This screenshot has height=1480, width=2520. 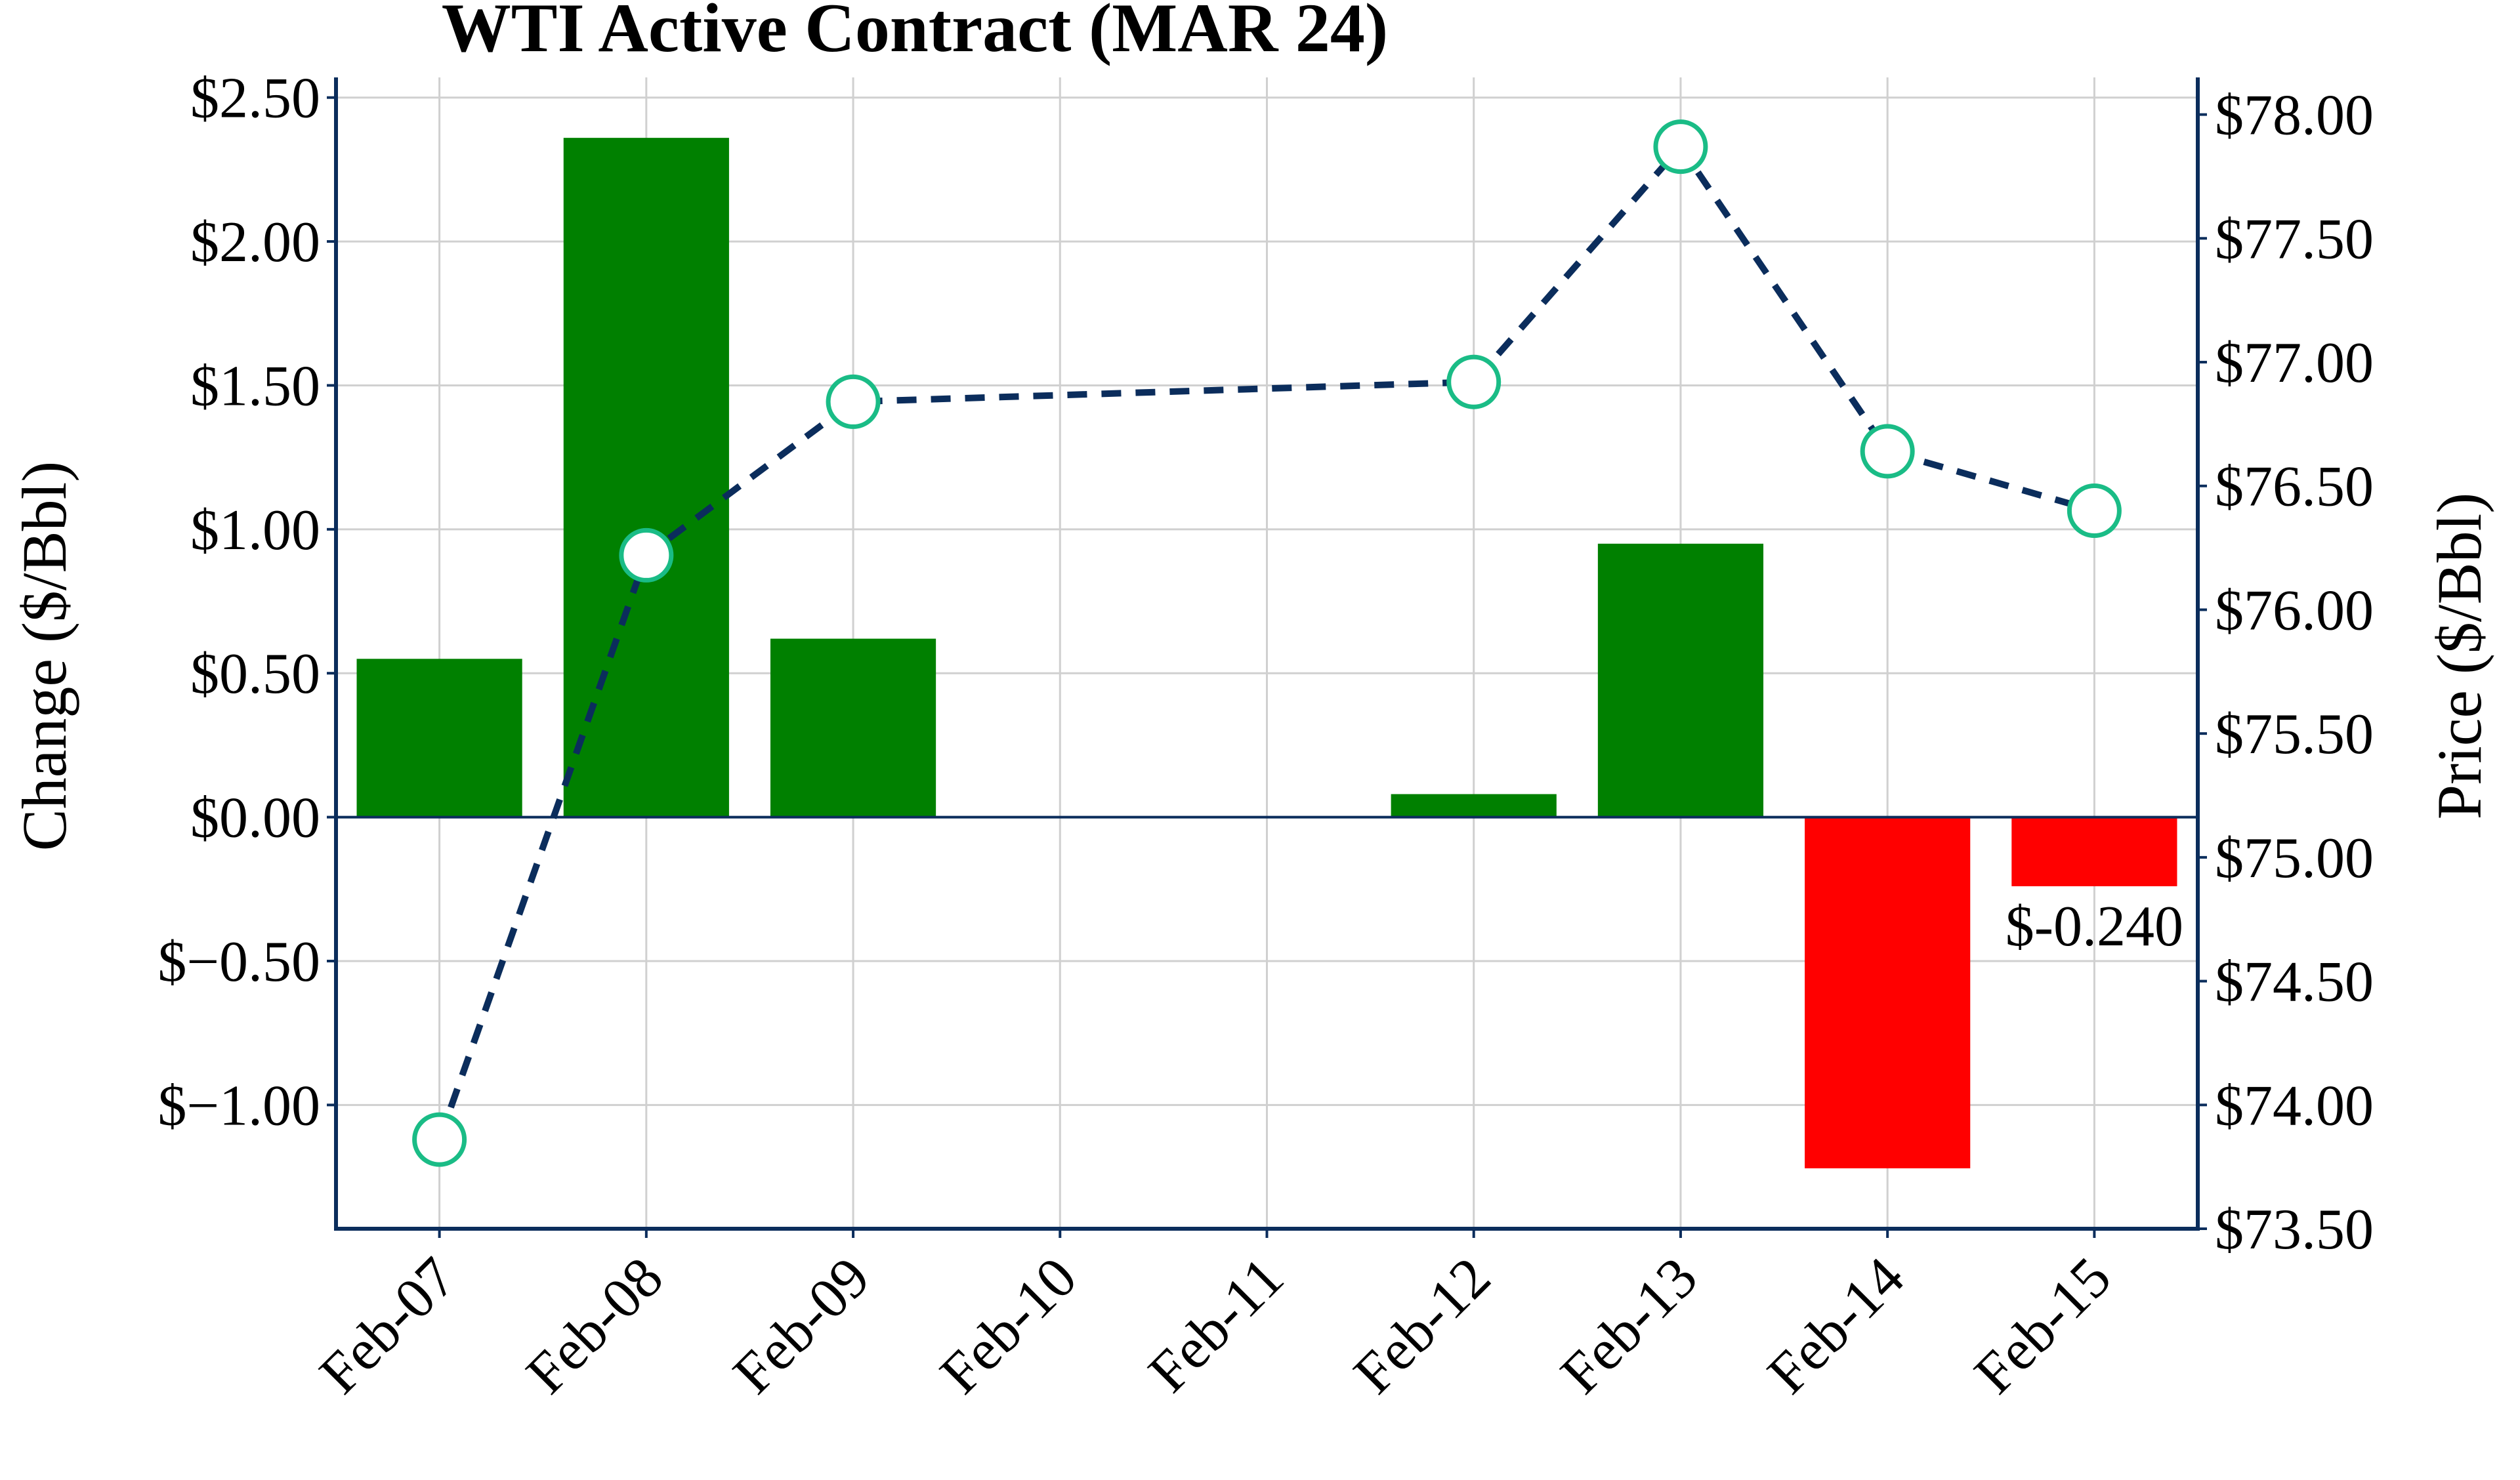 What do you see at coordinates (1216, 1325) in the screenshot?
I see `x-tick-label: Feb-11` at bounding box center [1216, 1325].